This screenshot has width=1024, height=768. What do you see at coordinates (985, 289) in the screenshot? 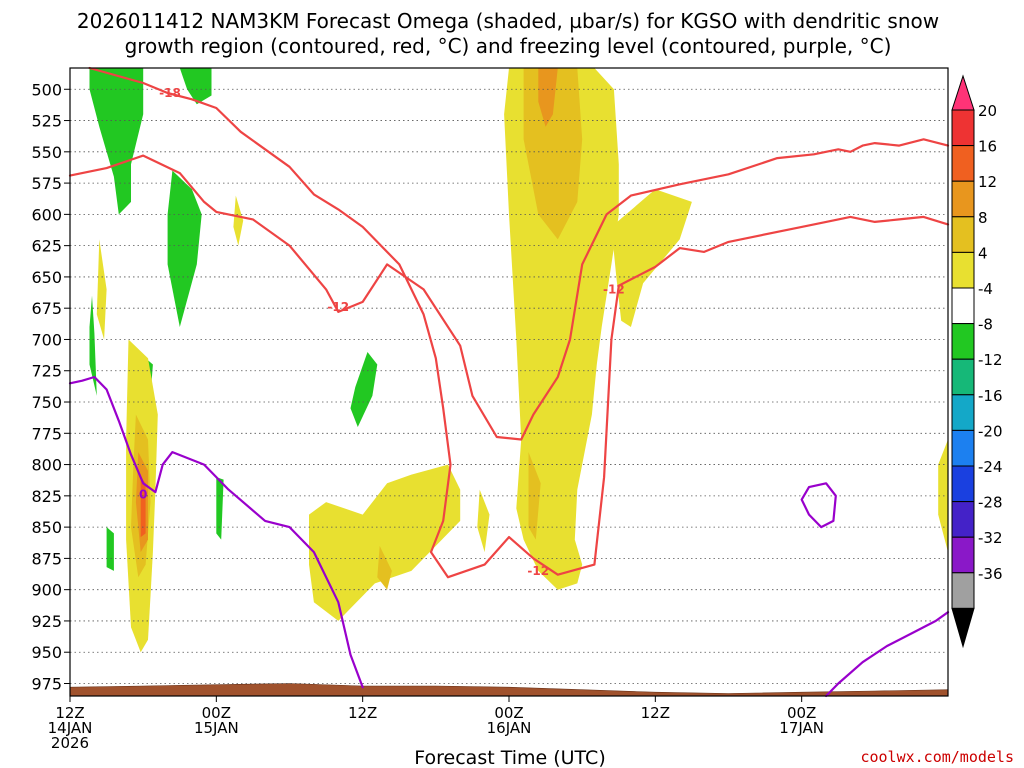
I see `colorbar-label-5: -4` at bounding box center [985, 289].